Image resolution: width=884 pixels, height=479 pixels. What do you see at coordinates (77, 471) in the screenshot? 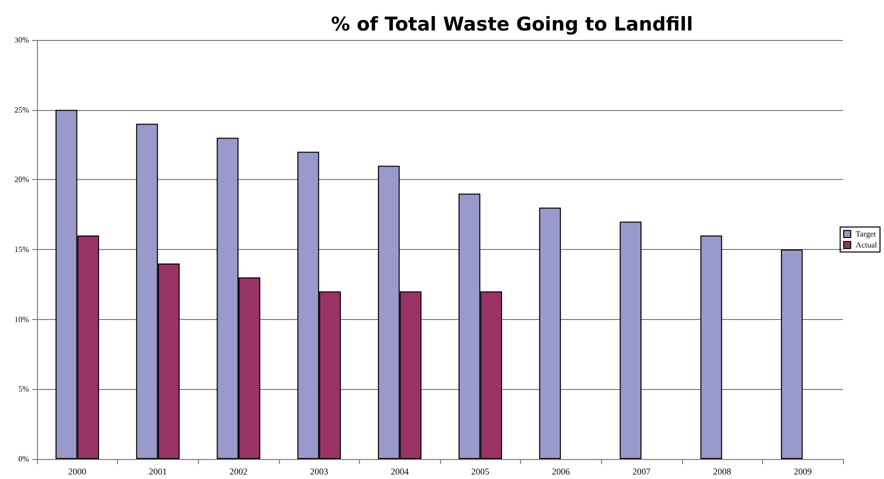
I see `x-tick-label: 2000` at bounding box center [77, 471].